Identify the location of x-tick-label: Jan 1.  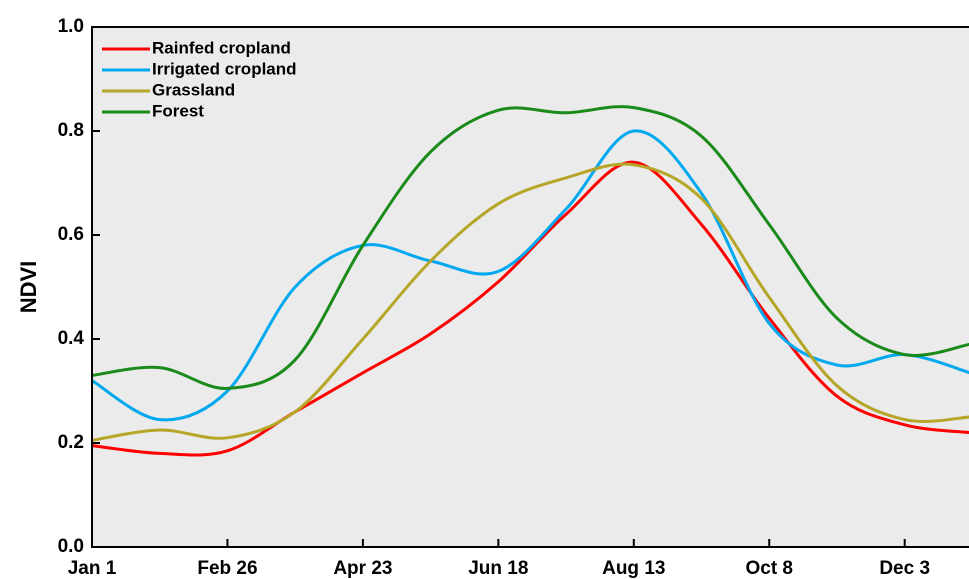
(92, 568).